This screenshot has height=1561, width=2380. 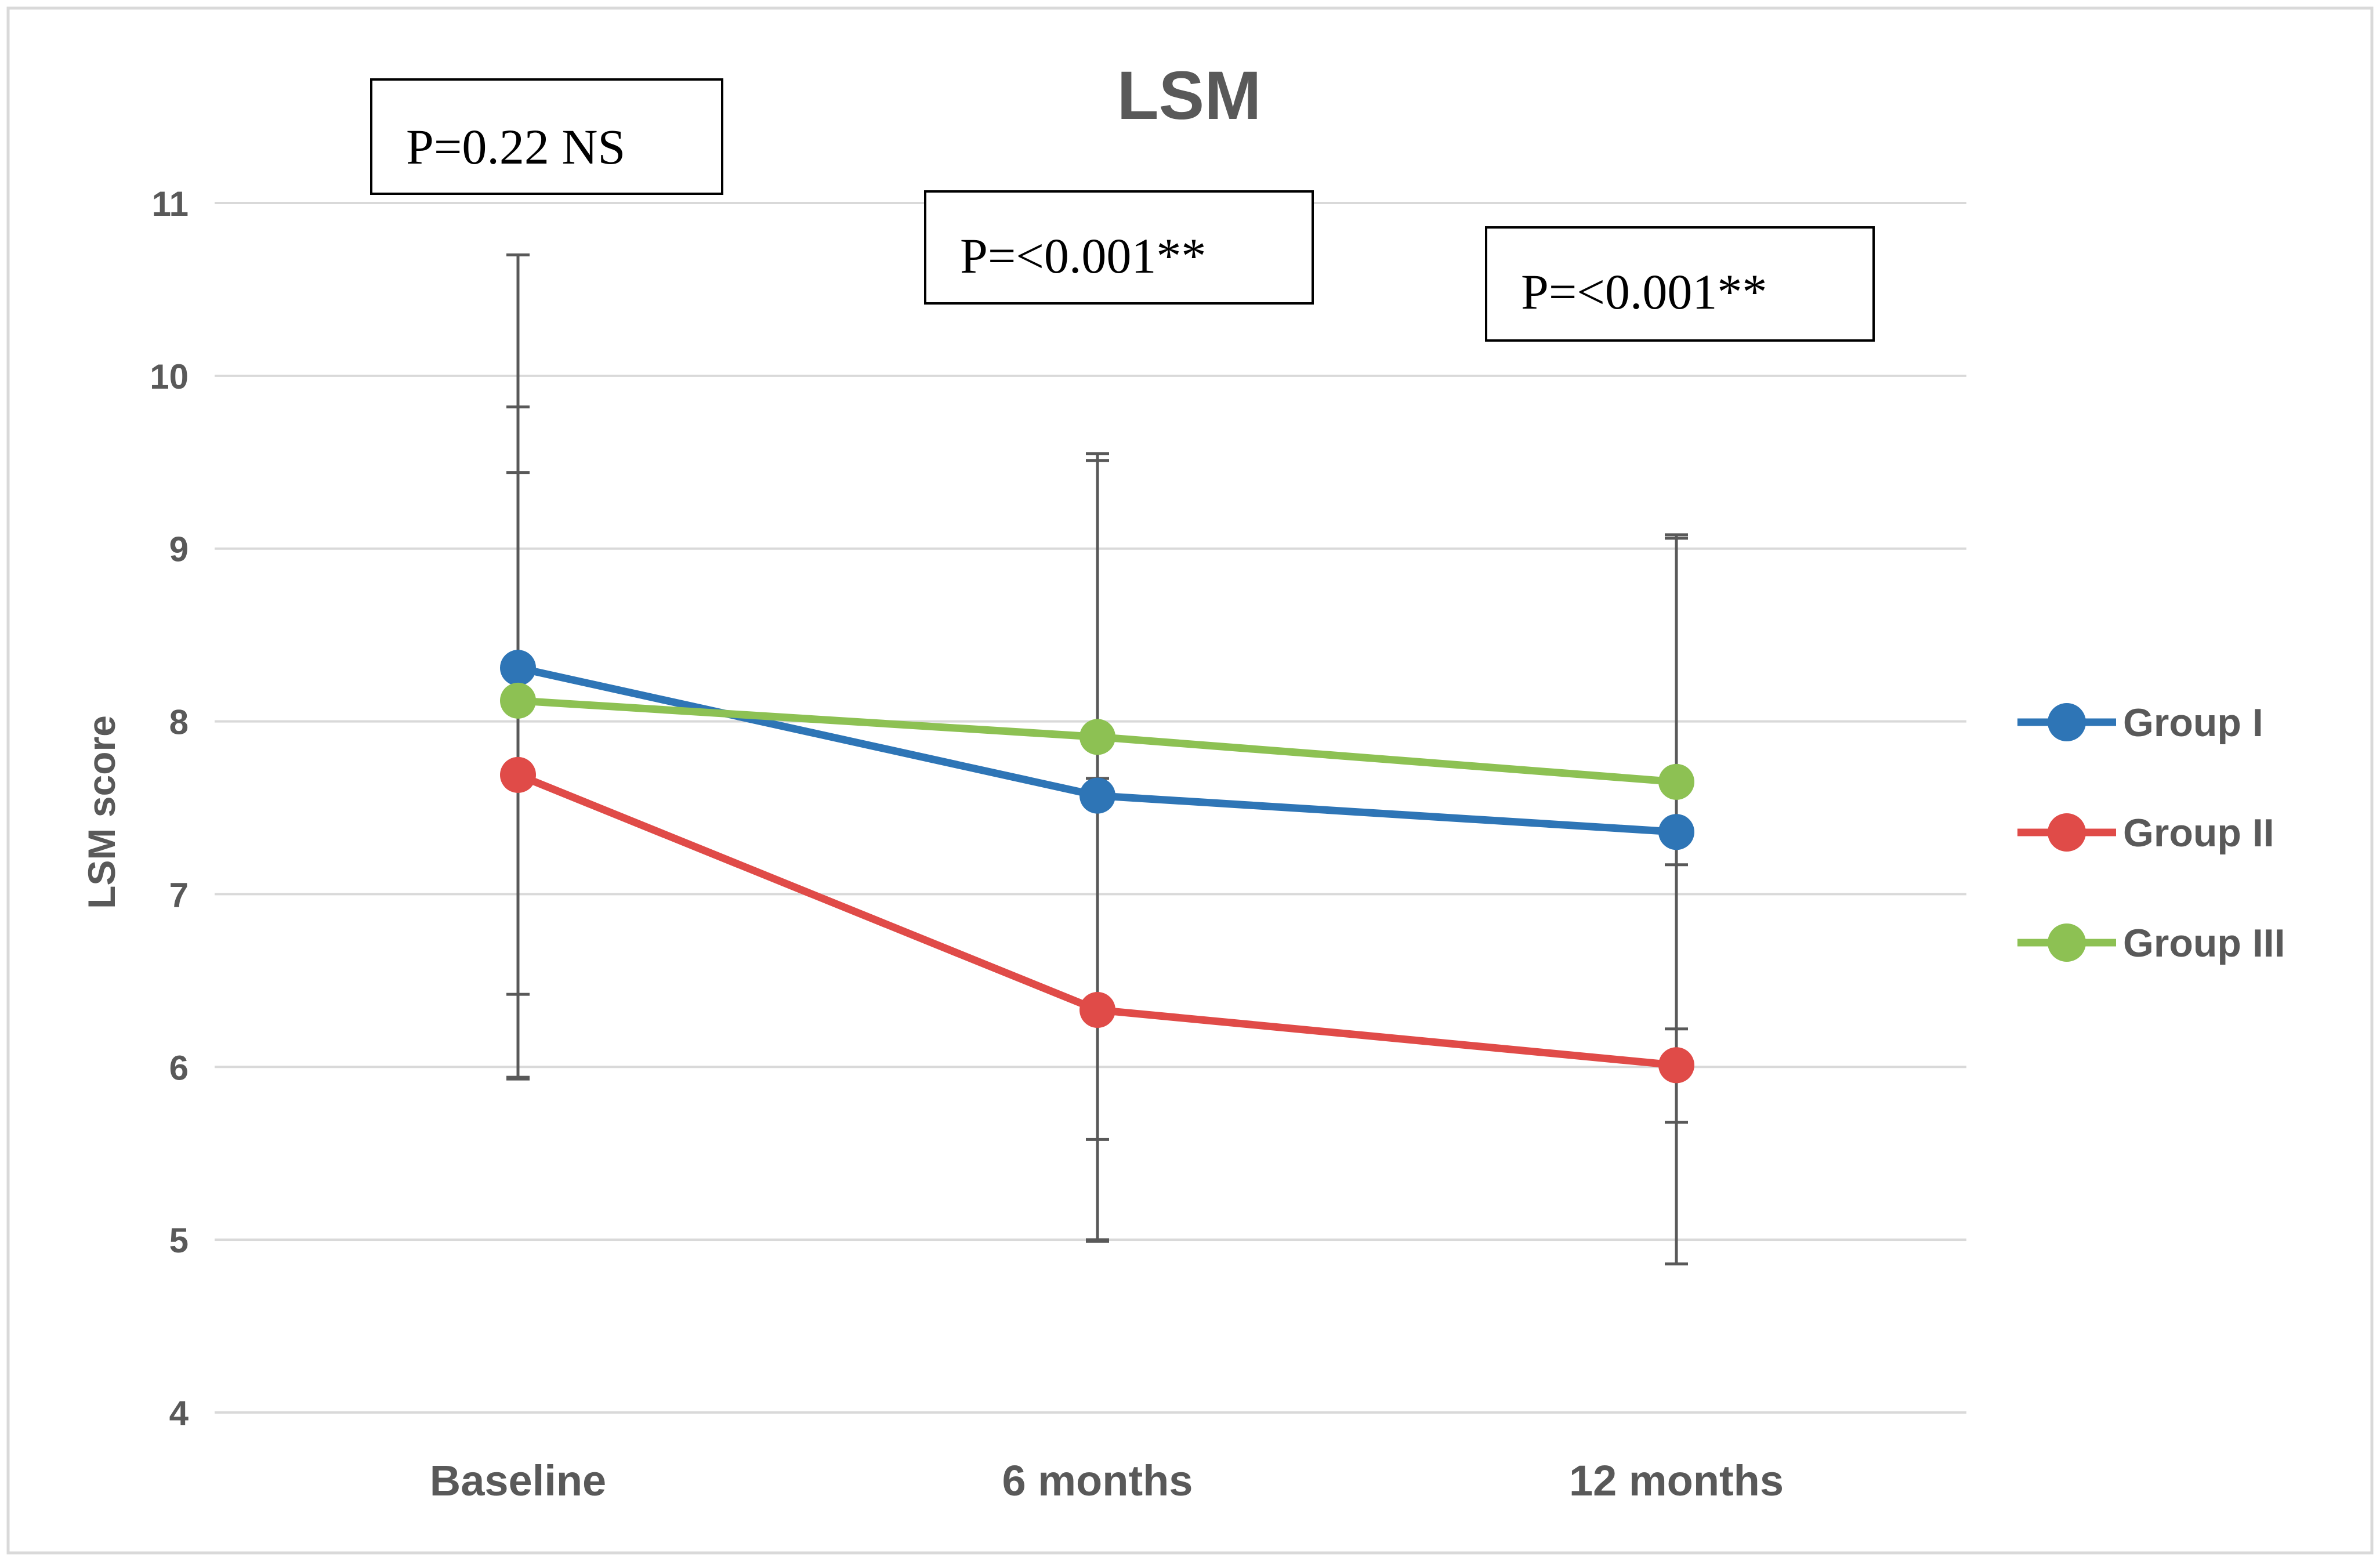 I want to click on p-value-annotations: P=0.22 NS P=<0.001** P=<0.001**, so click(x=1122, y=210).